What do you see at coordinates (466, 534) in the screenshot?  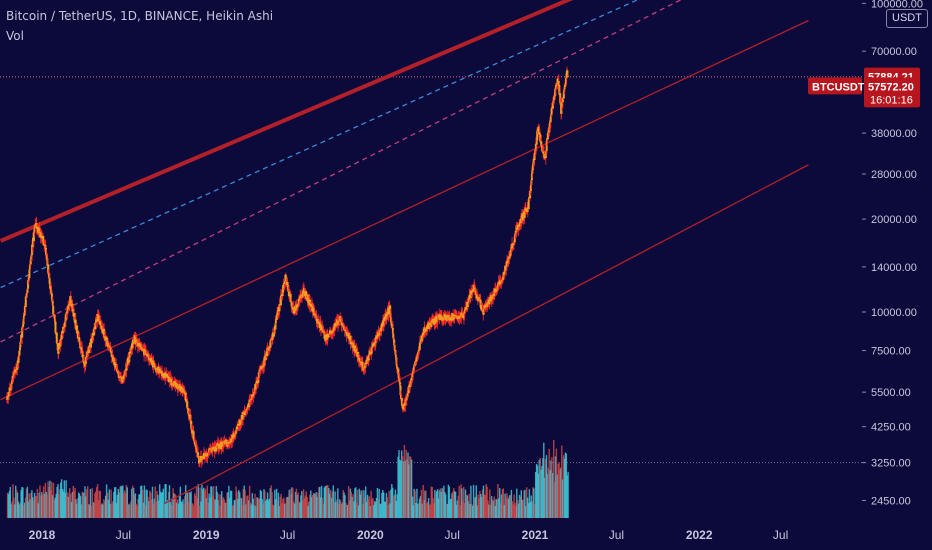 I see `time-axis: 2018 Jul 2019 Jul 2020 Jul 2021 Jul 2022 Jul` at bounding box center [466, 534].